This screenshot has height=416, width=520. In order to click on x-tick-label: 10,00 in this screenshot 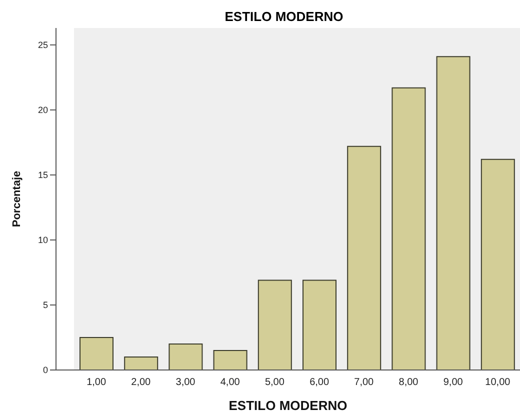, I will do `click(498, 382)`.